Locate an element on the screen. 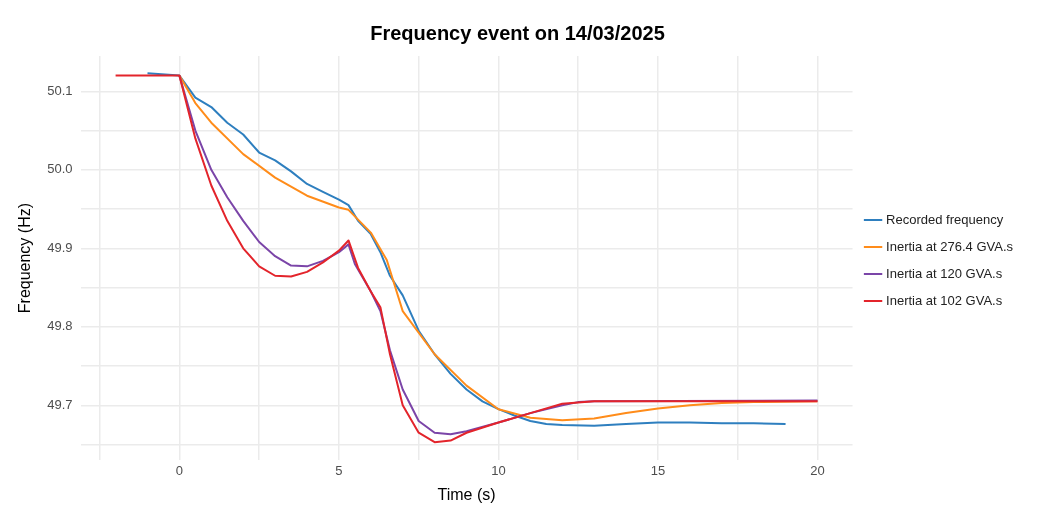 Image resolution: width=1043 pixels, height=525 pixels. x-tick-label: 20 is located at coordinates (817, 470).